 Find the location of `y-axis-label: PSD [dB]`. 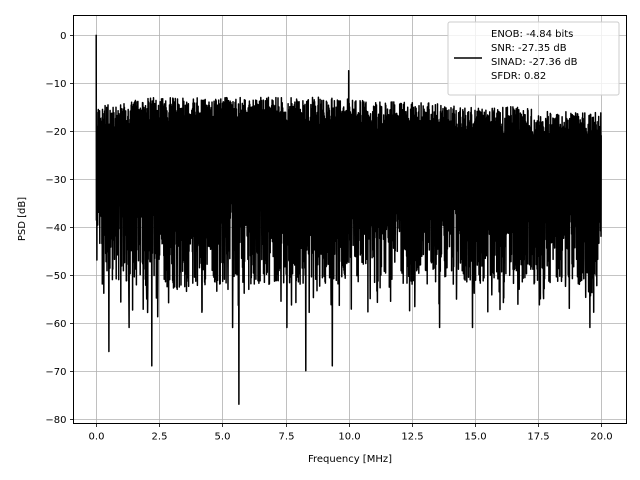

y-axis-label: PSD [dB] is located at coordinates (22, 219).